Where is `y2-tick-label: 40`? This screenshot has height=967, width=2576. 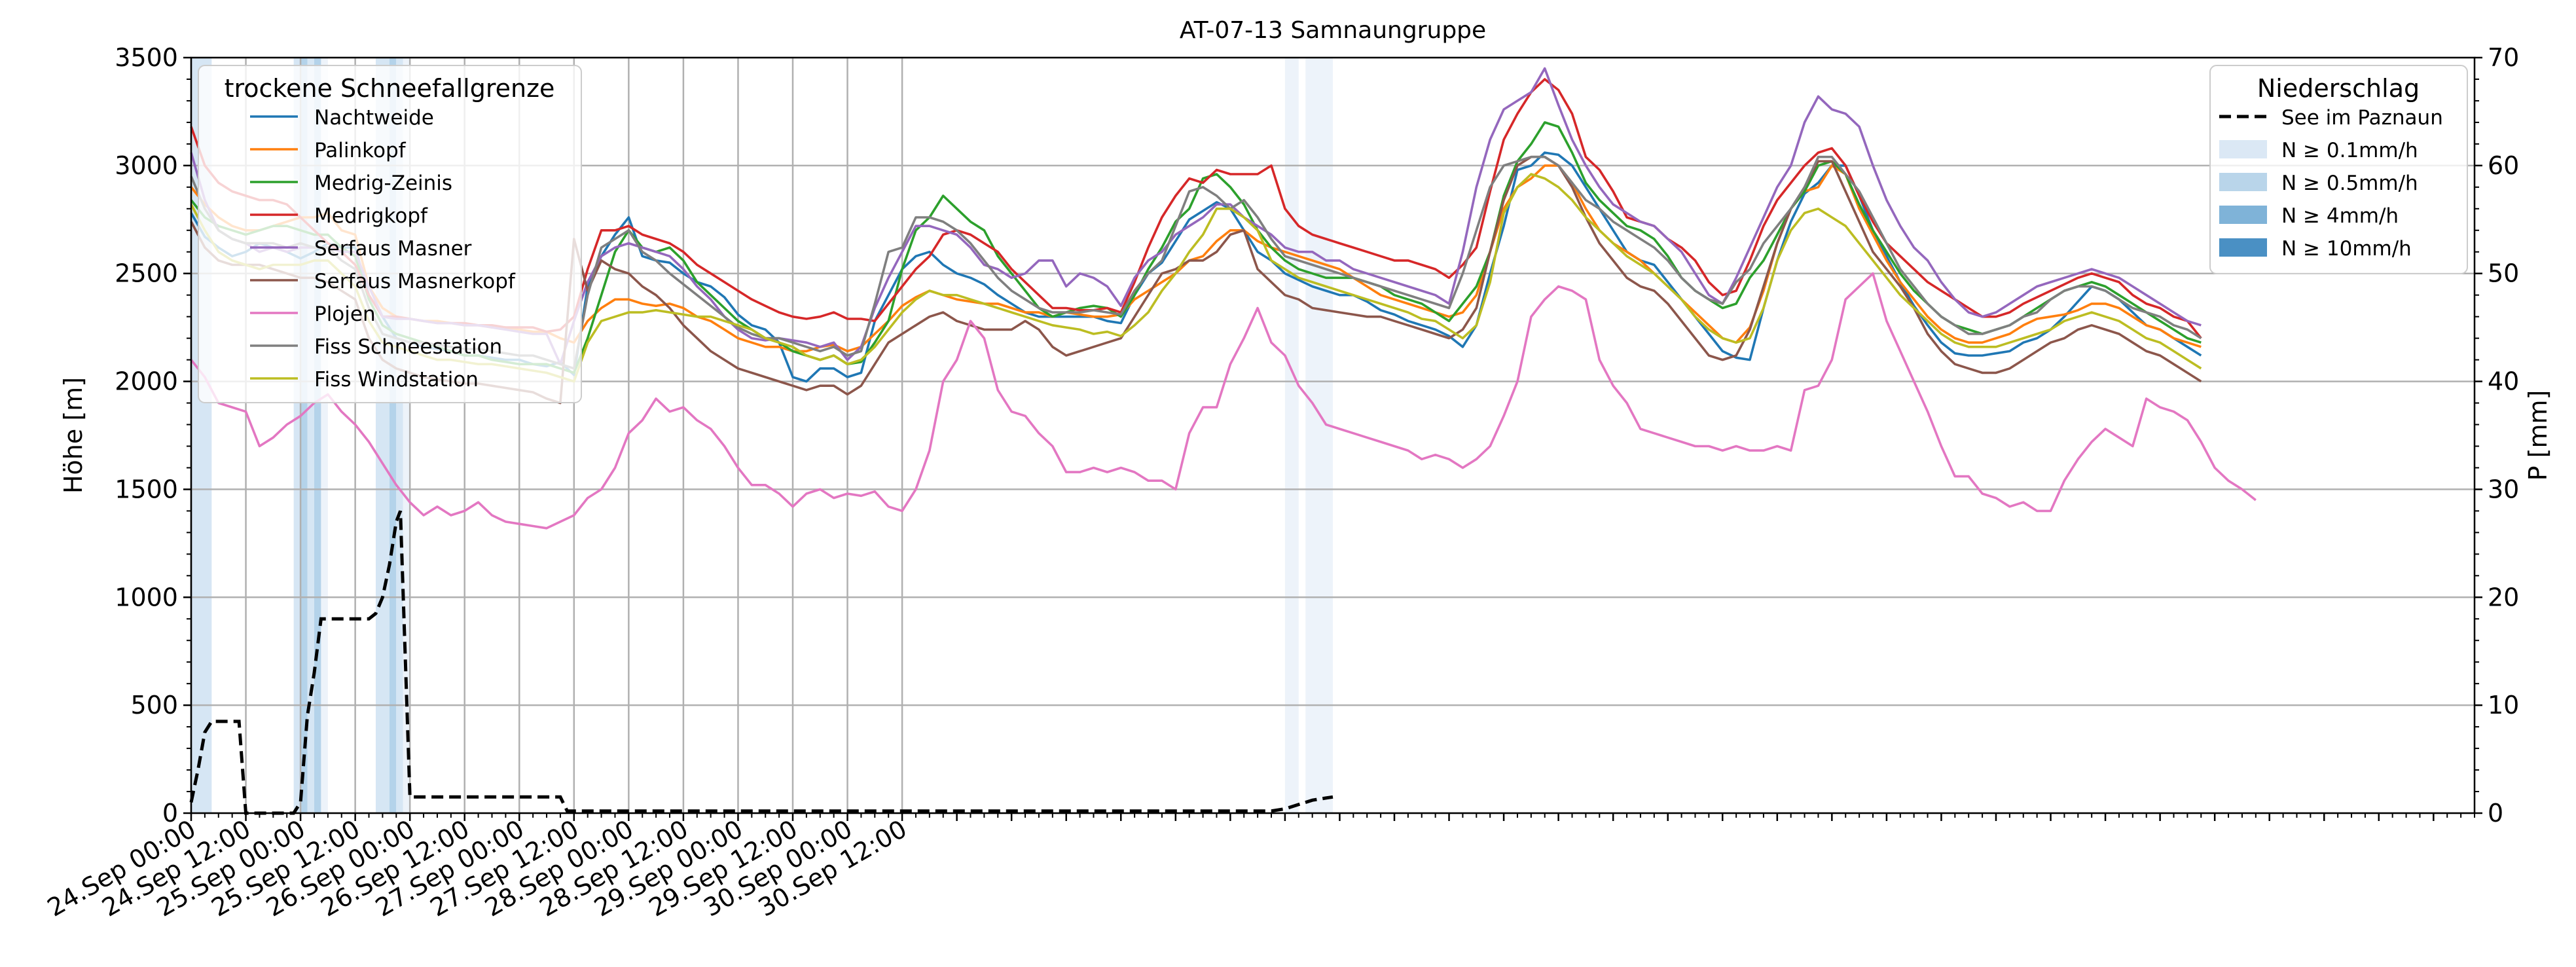 y2-tick-label: 40 is located at coordinates (2503, 381).